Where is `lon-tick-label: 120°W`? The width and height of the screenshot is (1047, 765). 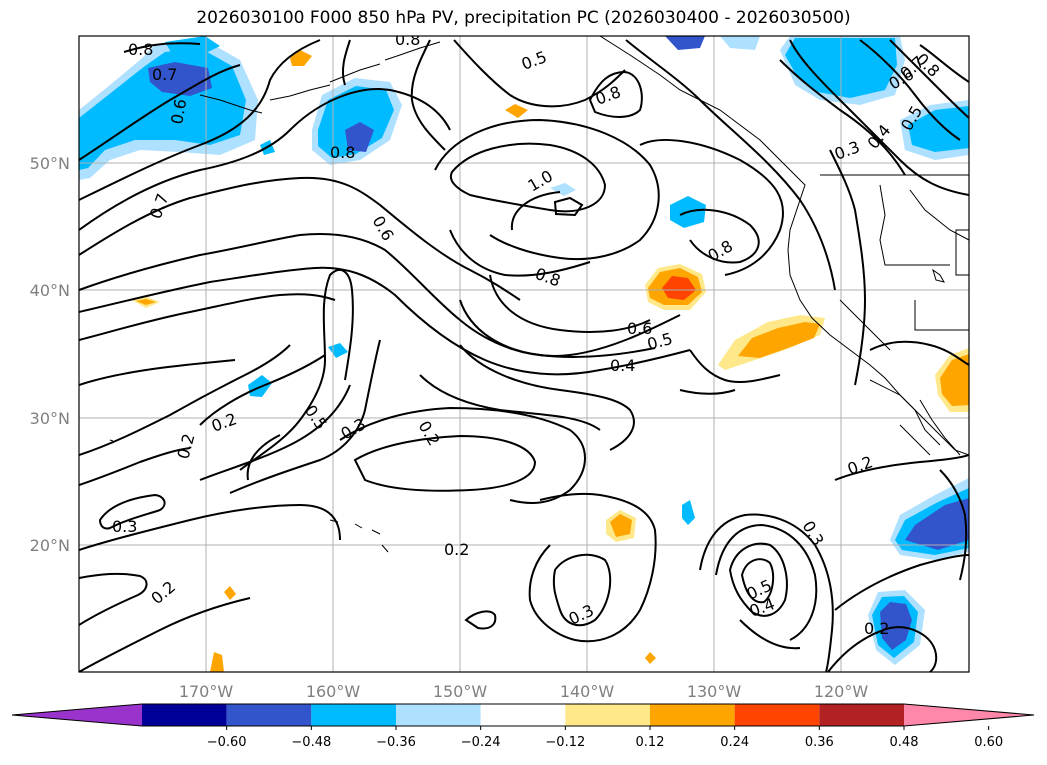
lon-tick-label: 120°W is located at coordinates (841, 691).